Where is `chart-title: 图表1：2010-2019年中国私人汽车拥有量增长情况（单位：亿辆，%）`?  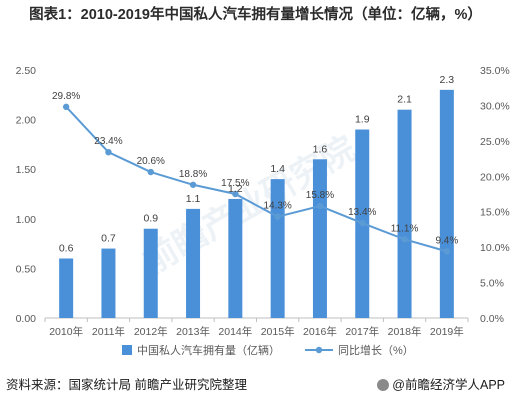 chart-title: 图表1：2010-2019年中国私人汽车拥有量增长情况（单位：亿辆，%） is located at coordinates (255, 15).